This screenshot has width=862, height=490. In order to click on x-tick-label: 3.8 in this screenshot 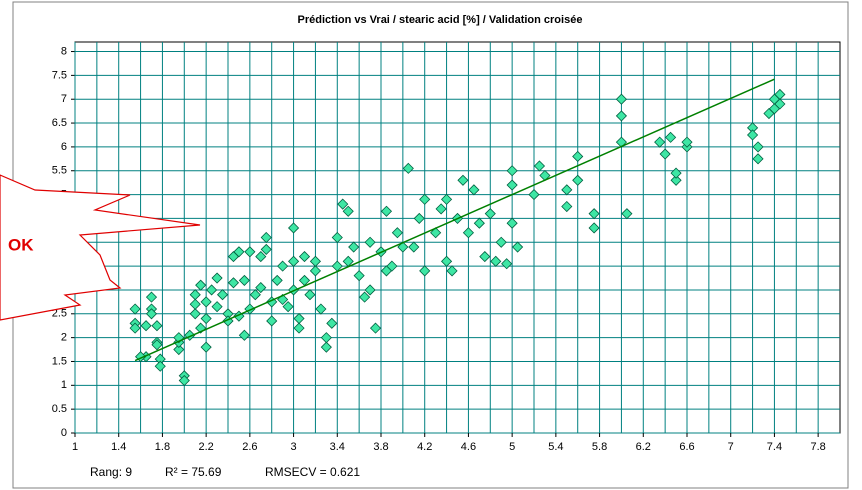, I will do `click(380, 447)`.